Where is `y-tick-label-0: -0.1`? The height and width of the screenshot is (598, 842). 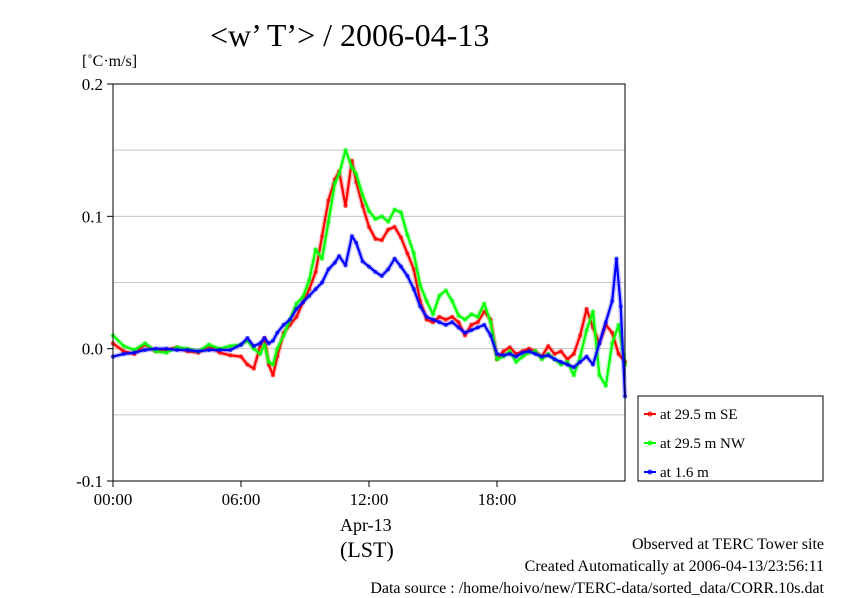 y-tick-label-0: -0.1 is located at coordinates (89, 481).